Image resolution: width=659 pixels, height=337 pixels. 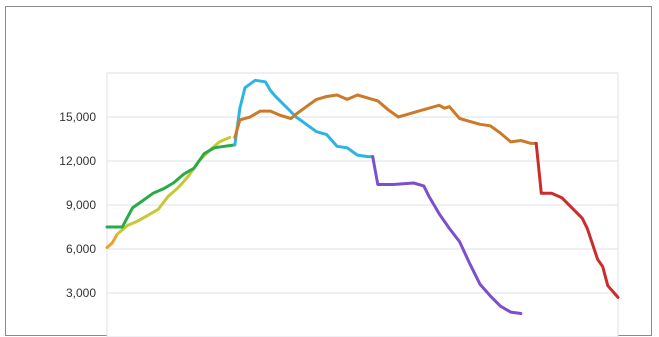 I want to click on y-tick-label: 3,000, so click(x=81, y=293).